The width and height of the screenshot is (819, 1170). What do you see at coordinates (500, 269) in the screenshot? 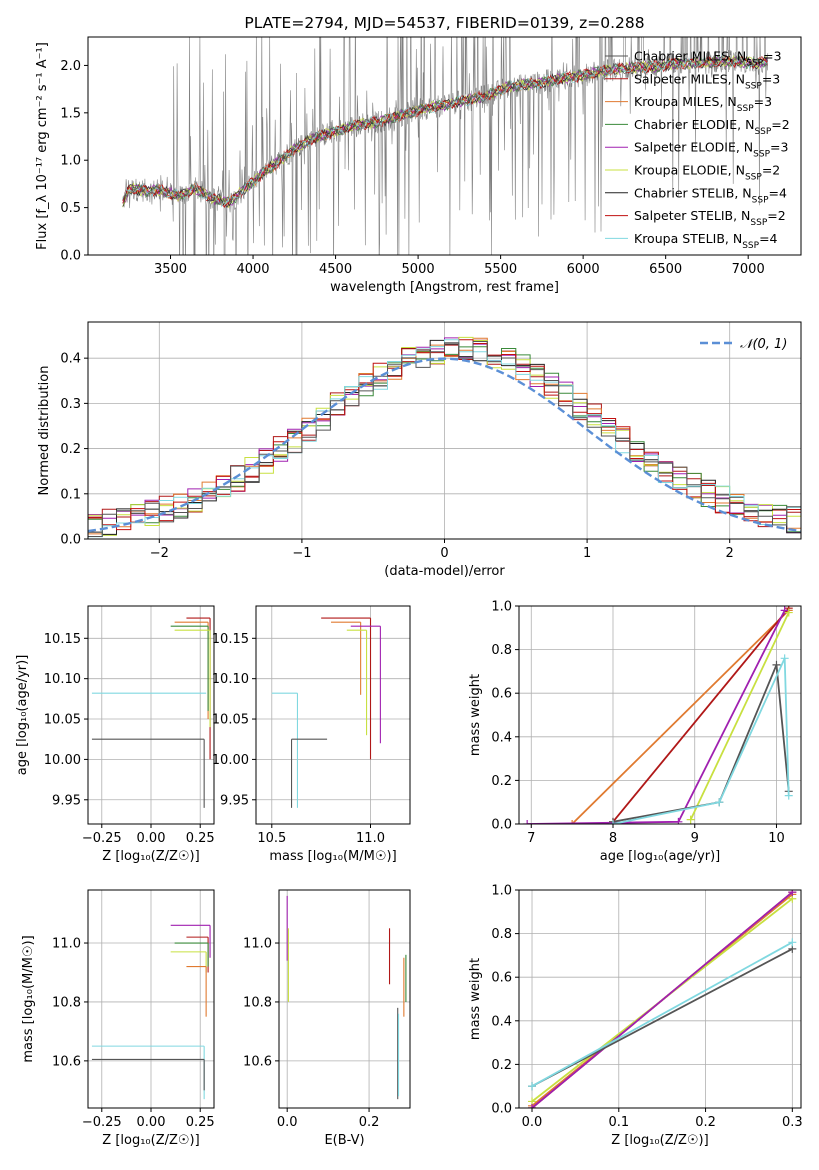
I see `x-tick-label: 5500` at bounding box center [500, 269].